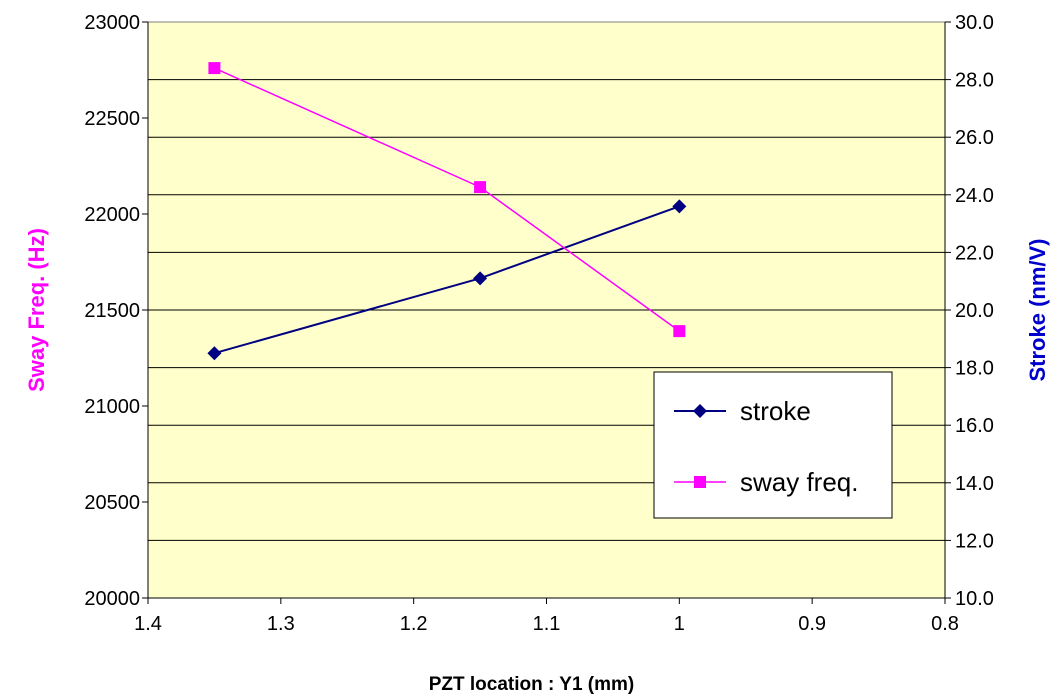 The image size is (1057, 698). I want to click on legend: stroke sway freq., so click(773, 445).